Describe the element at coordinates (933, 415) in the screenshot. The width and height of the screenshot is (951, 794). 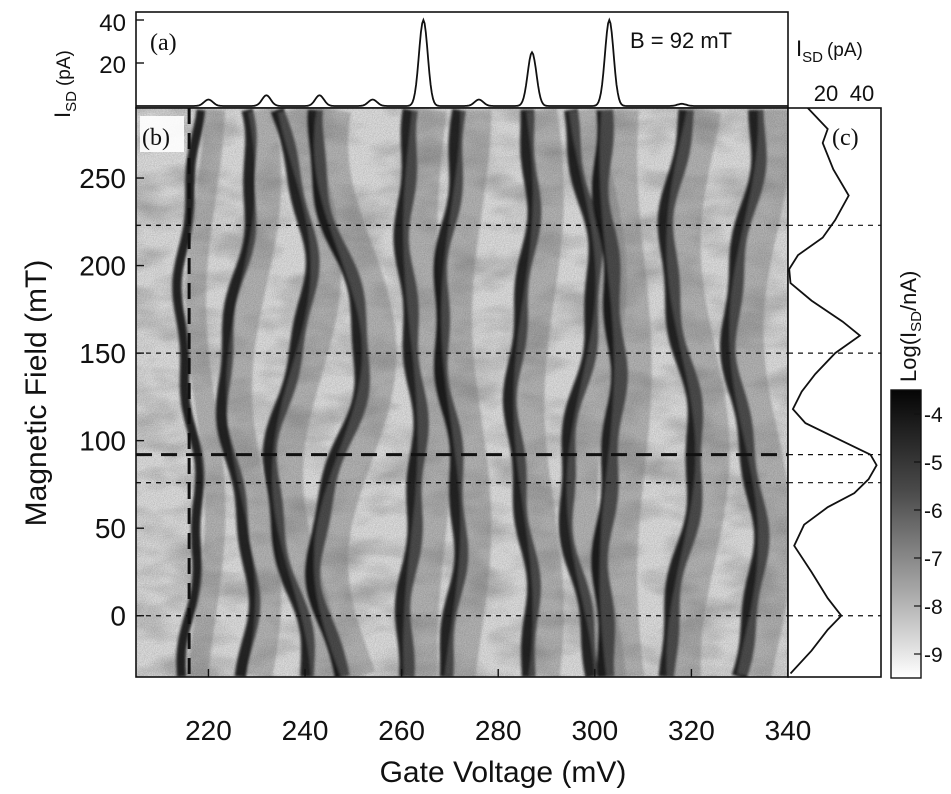
I see `colorbar-tick-label: -4` at that location.